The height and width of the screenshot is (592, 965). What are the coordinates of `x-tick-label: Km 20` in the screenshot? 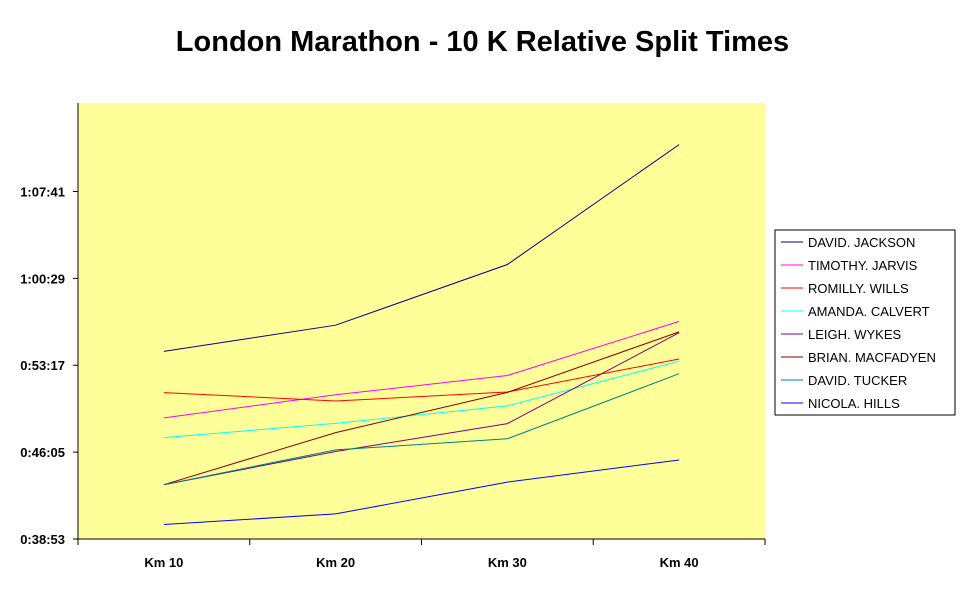 It's located at (335, 562).